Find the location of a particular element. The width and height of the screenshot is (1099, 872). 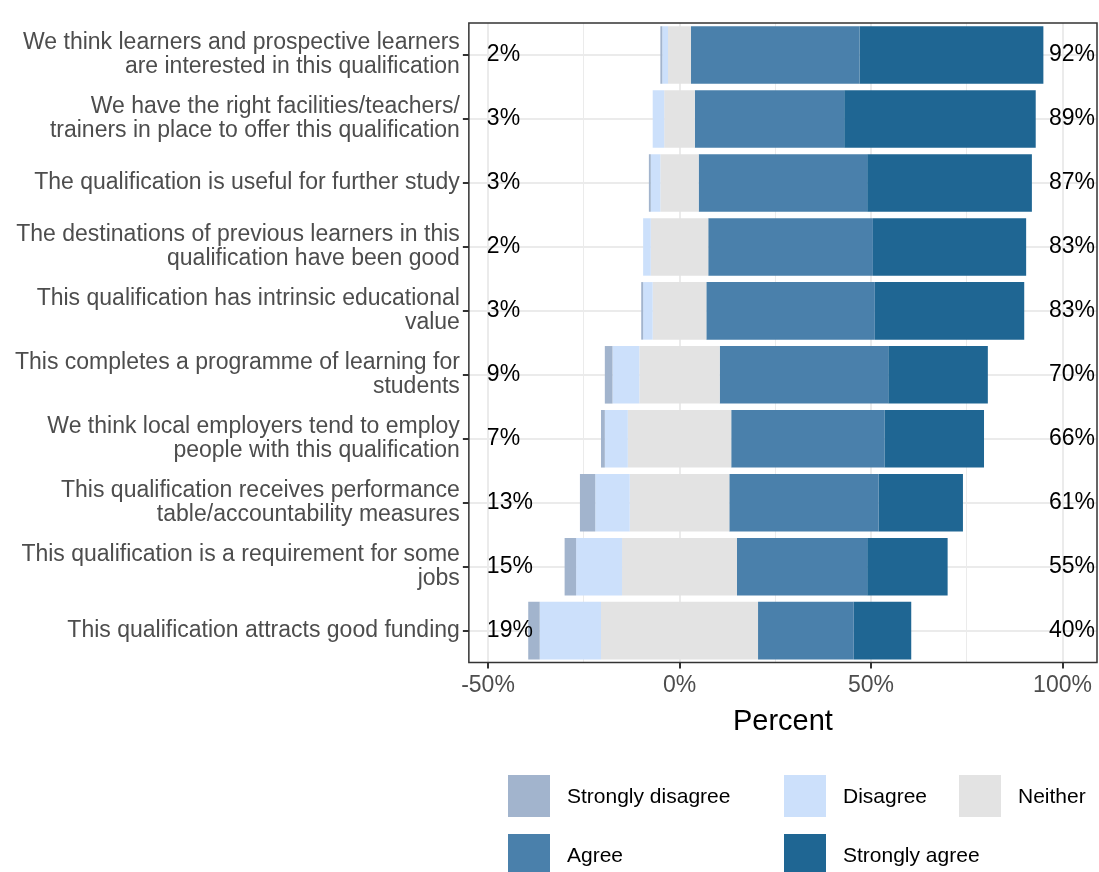

y-tick-label: The qualification is useful for further study is located at coordinates (247, 181).